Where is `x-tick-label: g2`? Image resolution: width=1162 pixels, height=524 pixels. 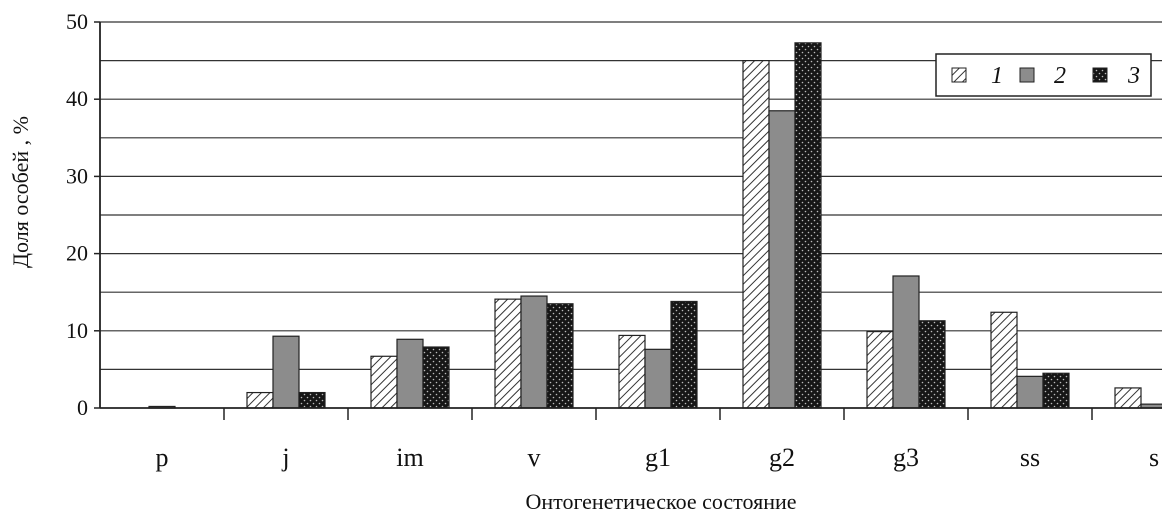
x-tick-label: g2 is located at coordinates (782, 457).